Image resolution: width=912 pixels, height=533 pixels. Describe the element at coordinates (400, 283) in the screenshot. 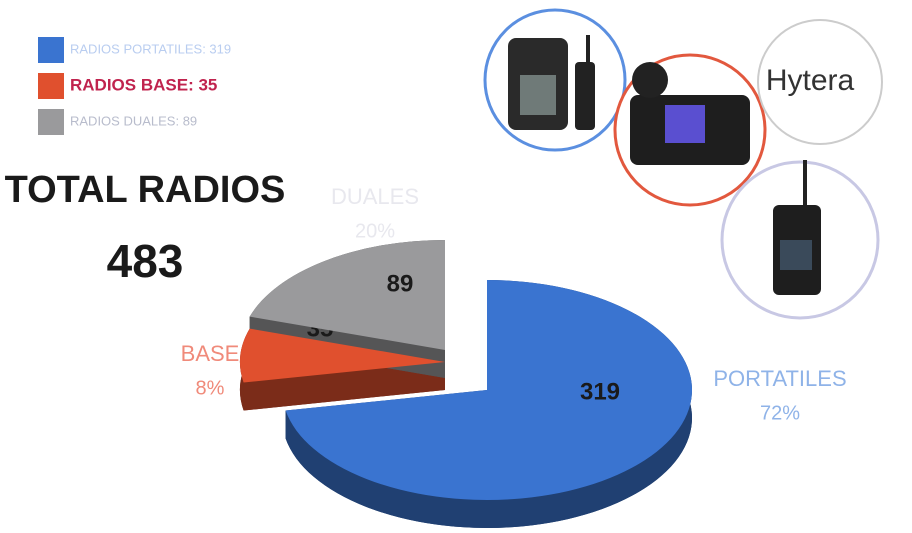

I see `slice-value: 89` at that location.